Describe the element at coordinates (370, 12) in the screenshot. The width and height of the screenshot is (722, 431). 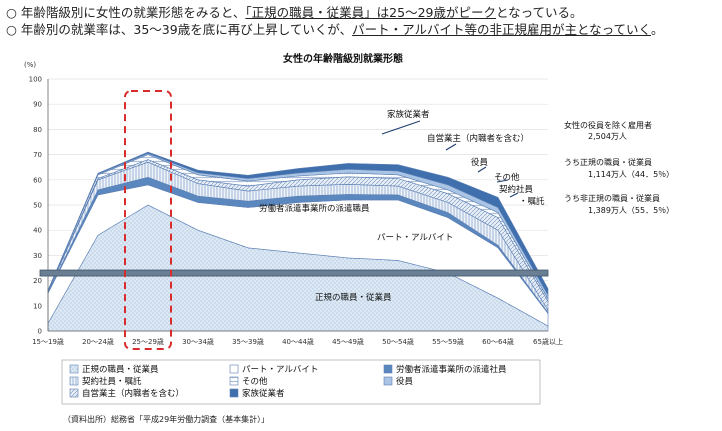
I see `bullet-text: 「正規の職員・従業員」は25～29歳がピーク` at that location.